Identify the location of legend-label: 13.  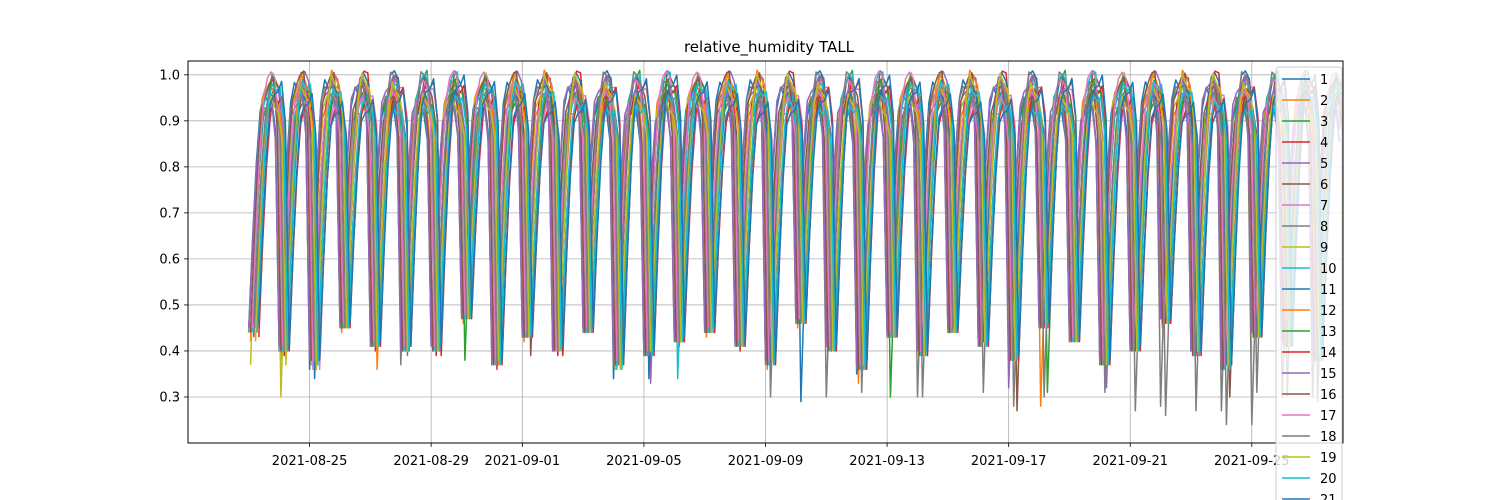
(1328, 332).